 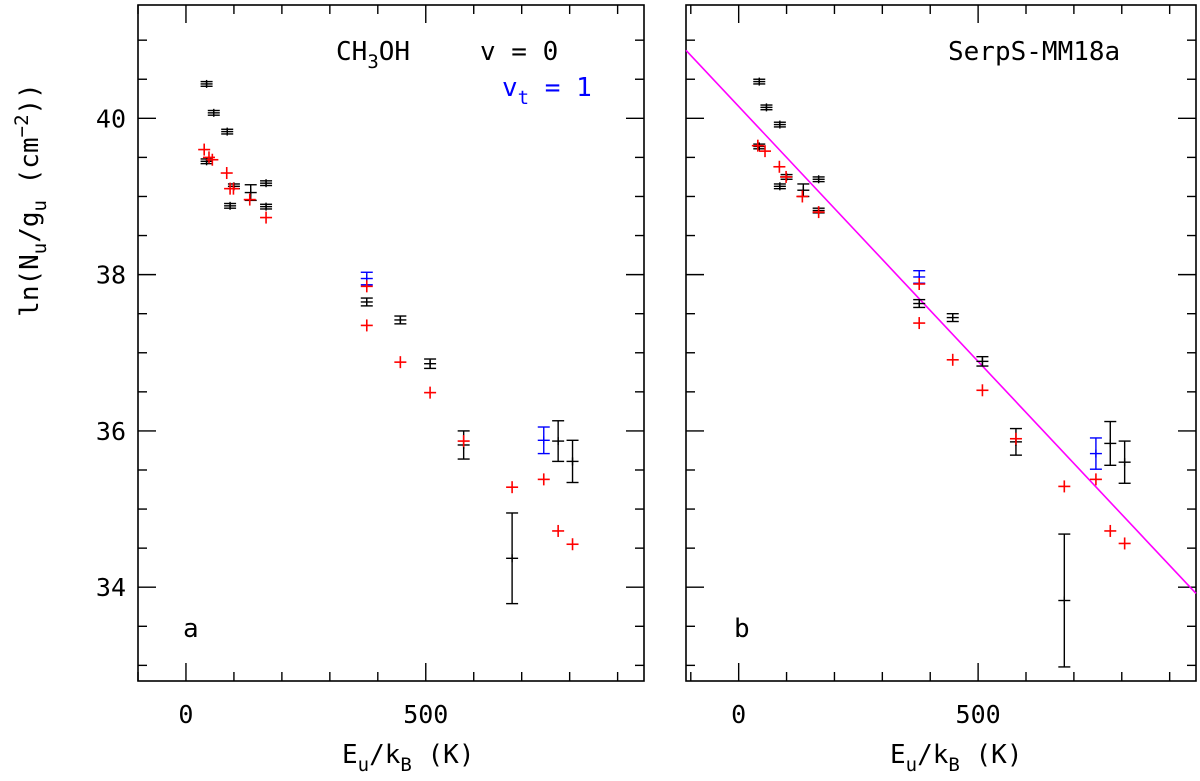 I want to click on panel-a-species-label: CH3OH, so click(x=373, y=55).